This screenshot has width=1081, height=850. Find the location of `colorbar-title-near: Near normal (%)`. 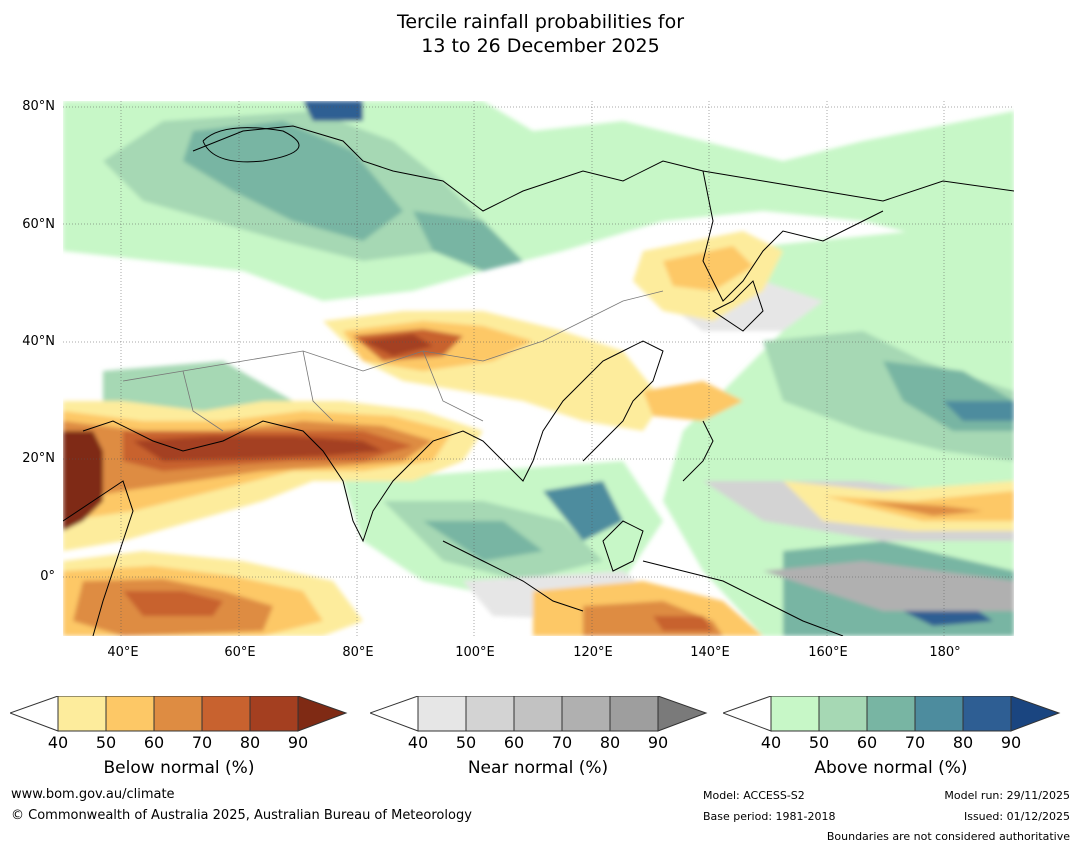

colorbar-title-near: Near normal (%) is located at coordinates (538, 768).